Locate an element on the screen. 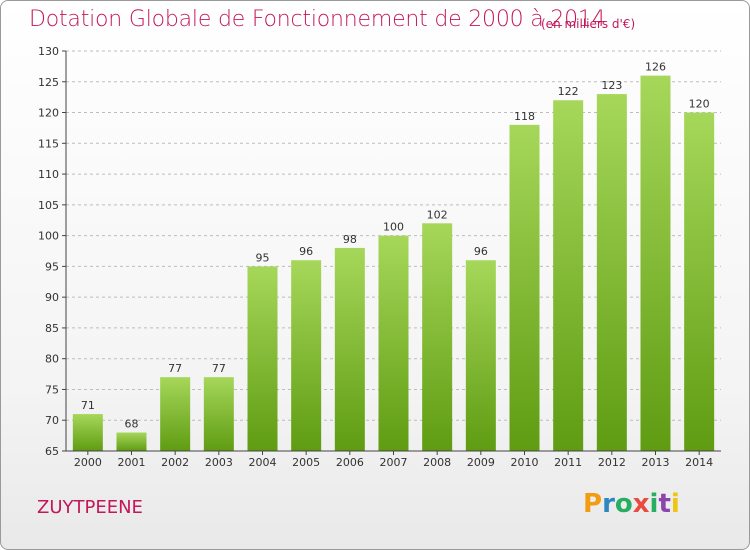 The image size is (750, 550). y-tick-label: 100 is located at coordinates (48, 236).